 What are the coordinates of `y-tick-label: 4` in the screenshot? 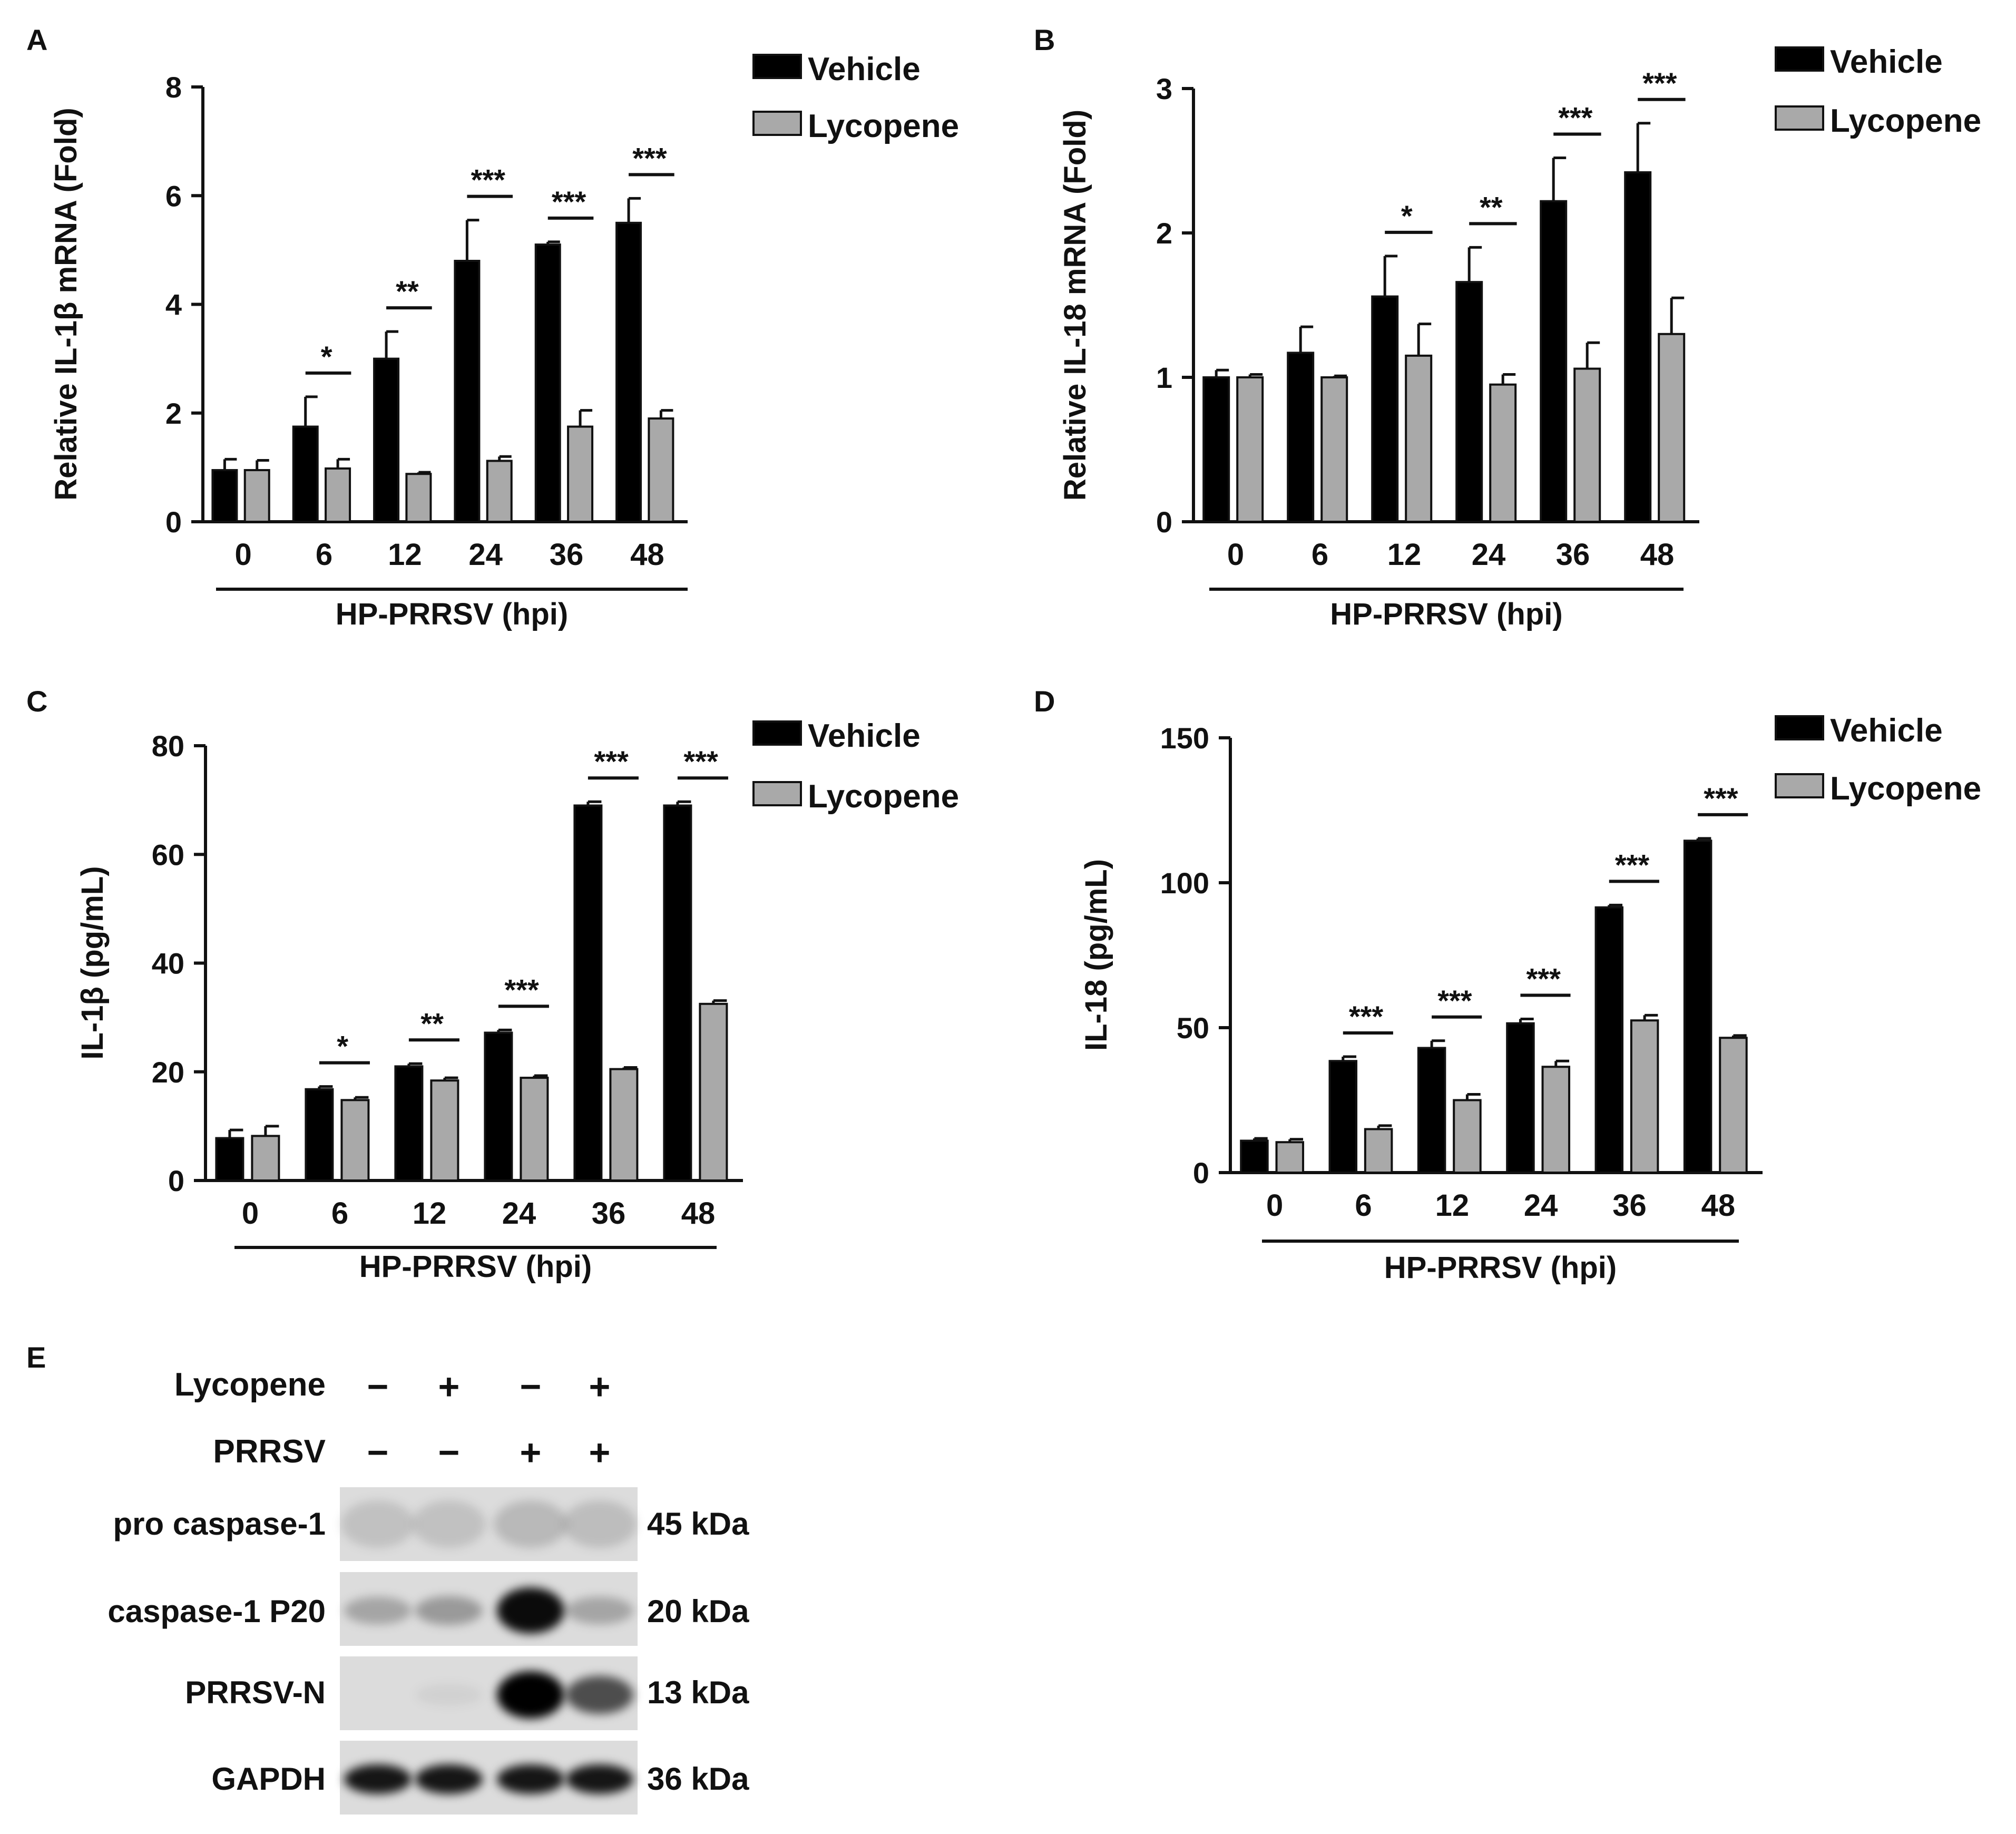 It's located at (173, 304).